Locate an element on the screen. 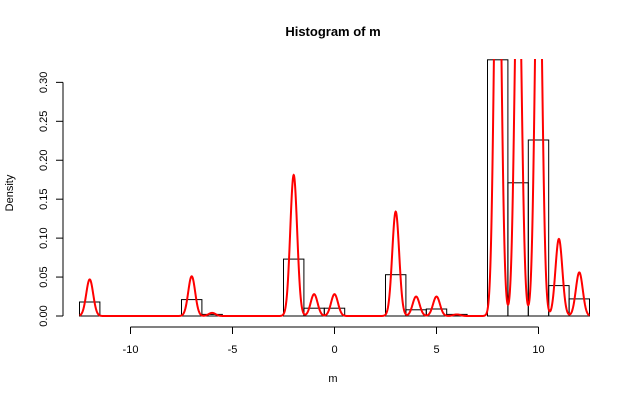 The image size is (640, 400). x-tick-label: -5 is located at coordinates (233, 350).